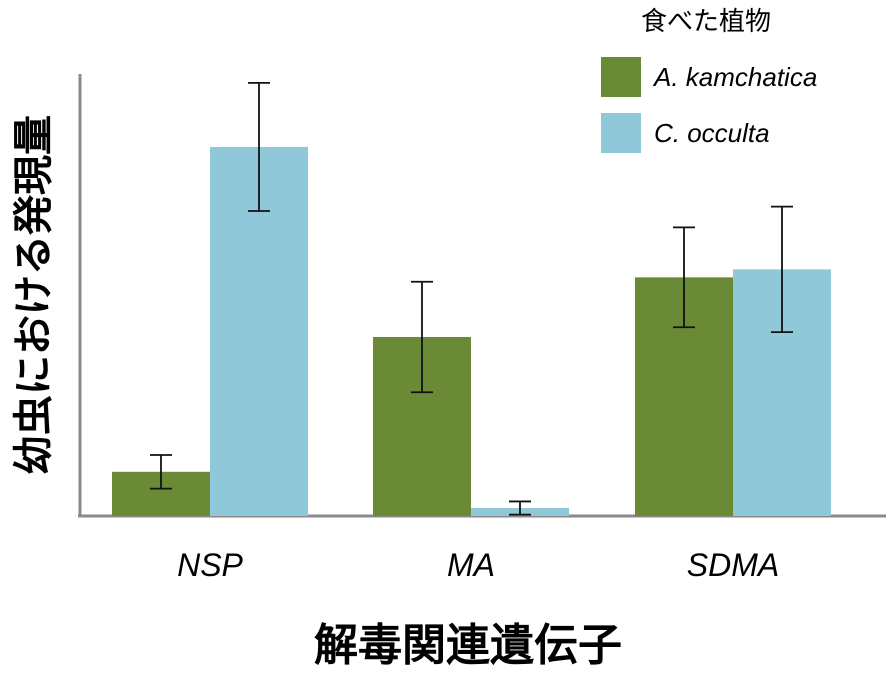 The image size is (889, 673). What do you see at coordinates (34, 295) in the screenshot?
I see `y-axis-label: 幼虫における発現量` at bounding box center [34, 295].